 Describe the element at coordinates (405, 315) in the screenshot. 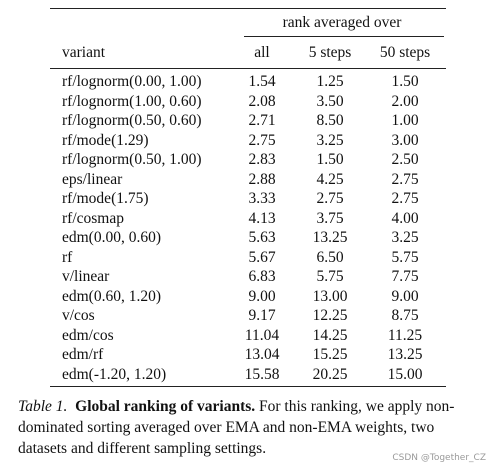

I see `rank-cell: 8.75` at that location.